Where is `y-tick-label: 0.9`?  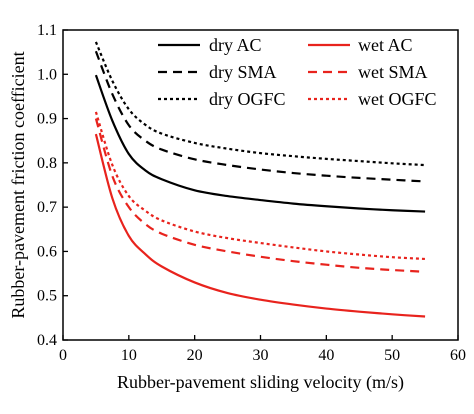 y-tick-label: 0.9 is located at coordinates (47, 119).